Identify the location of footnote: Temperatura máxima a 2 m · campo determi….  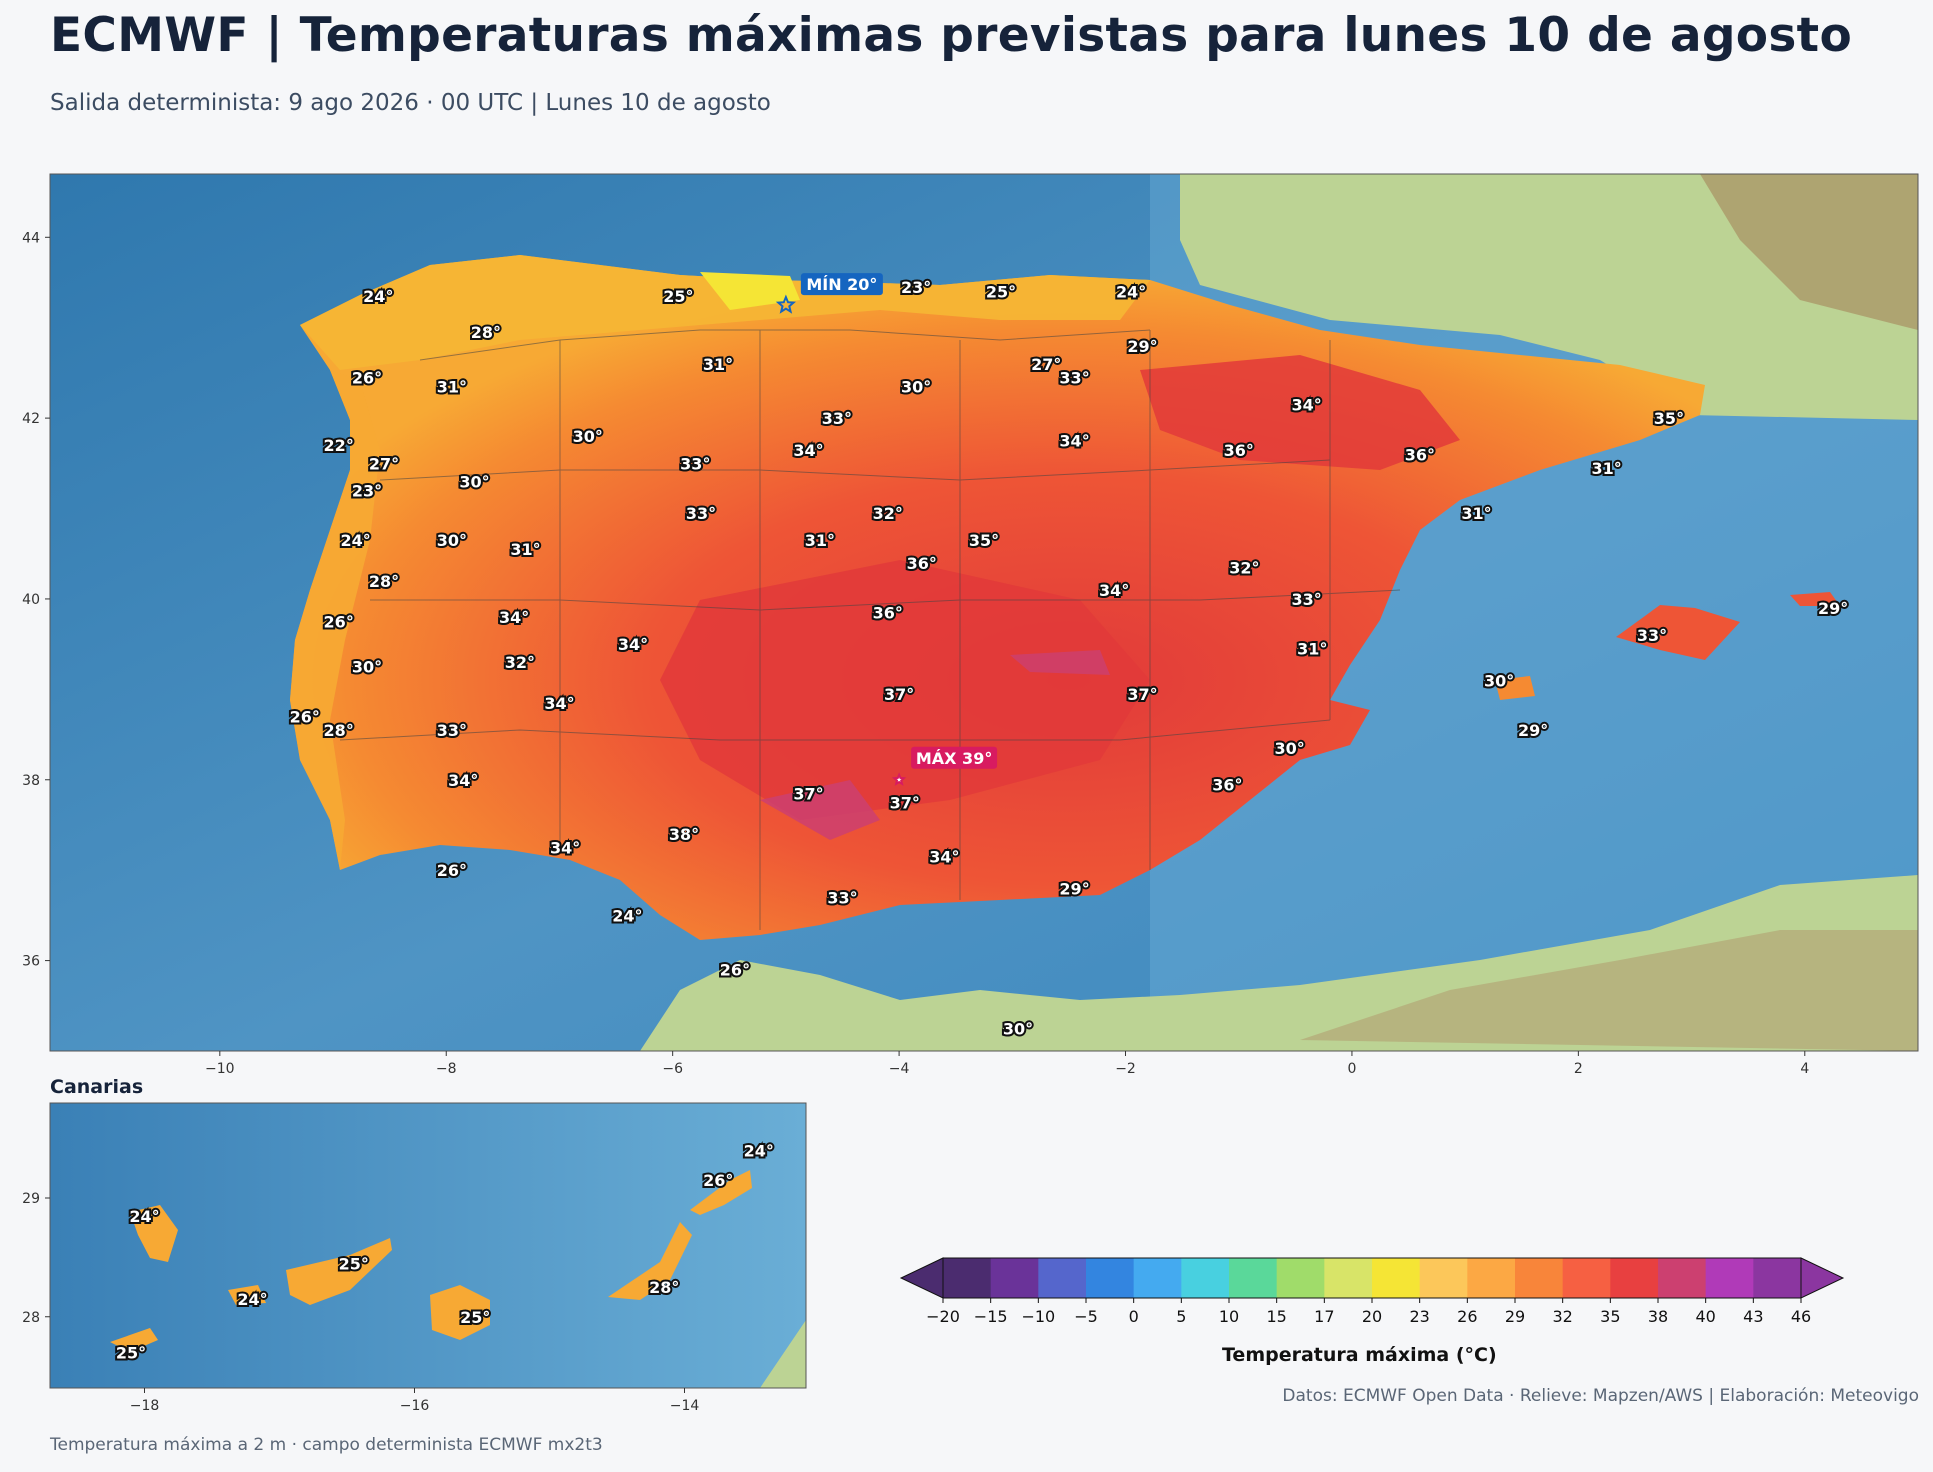
(326, 1445).